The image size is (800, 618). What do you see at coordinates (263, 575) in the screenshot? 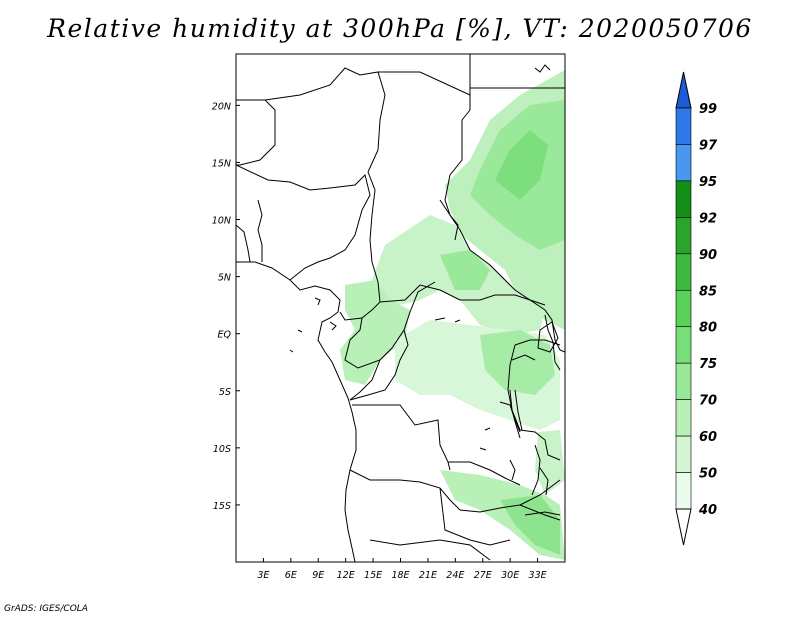
I see `lon-tick-label: 3E` at bounding box center [263, 575].